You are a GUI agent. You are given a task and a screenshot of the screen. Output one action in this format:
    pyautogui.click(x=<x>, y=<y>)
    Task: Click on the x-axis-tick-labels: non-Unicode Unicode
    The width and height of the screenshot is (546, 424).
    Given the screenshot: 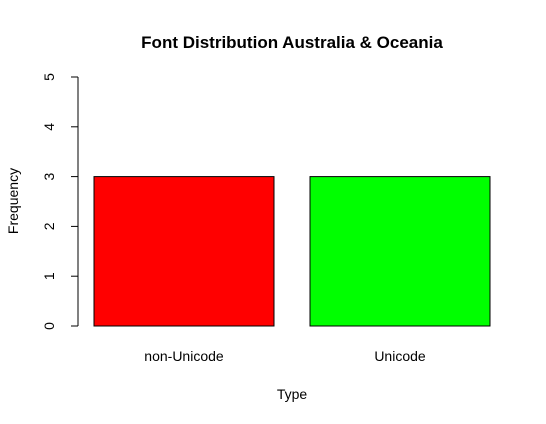 What is the action you would take?
    pyautogui.click(x=285, y=356)
    